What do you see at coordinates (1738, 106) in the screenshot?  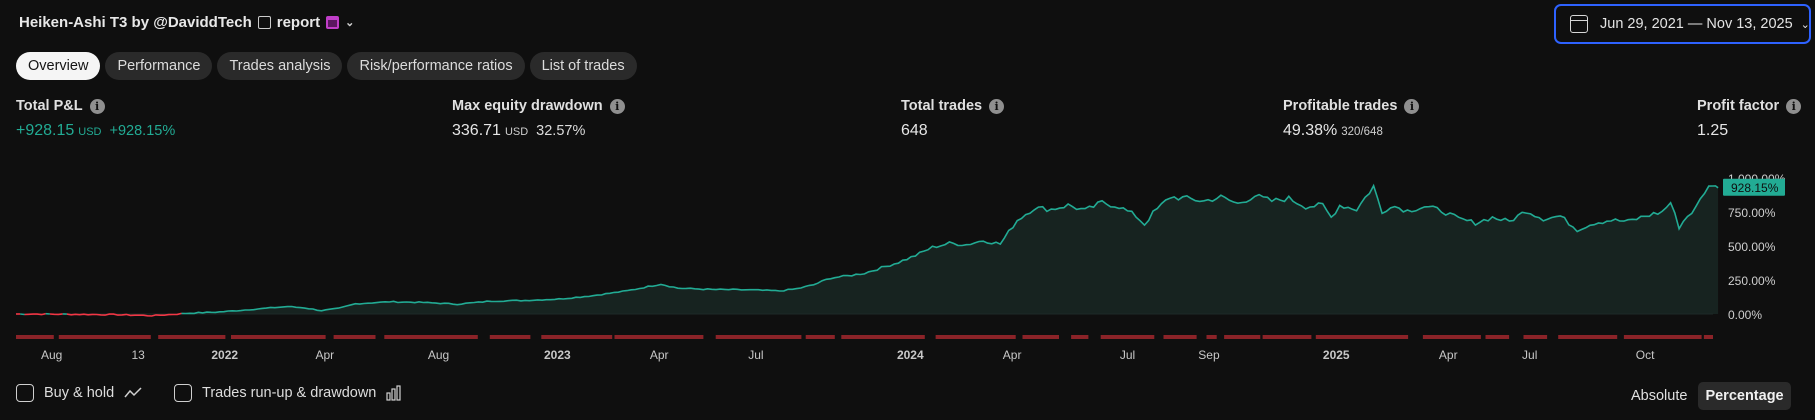 I see `metric-label: Profit factor` at bounding box center [1738, 106].